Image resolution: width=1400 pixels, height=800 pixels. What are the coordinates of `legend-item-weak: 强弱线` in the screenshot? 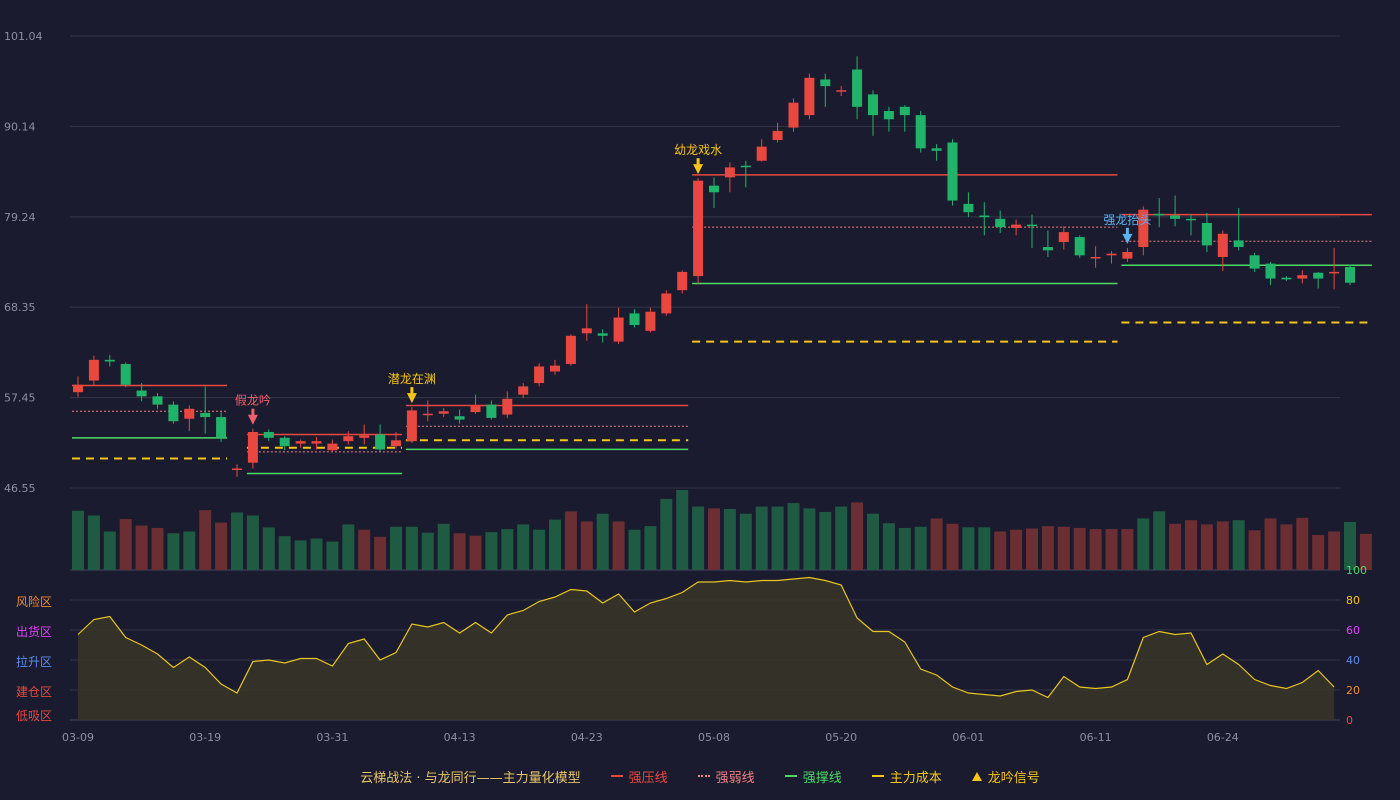 It's located at (726, 776).